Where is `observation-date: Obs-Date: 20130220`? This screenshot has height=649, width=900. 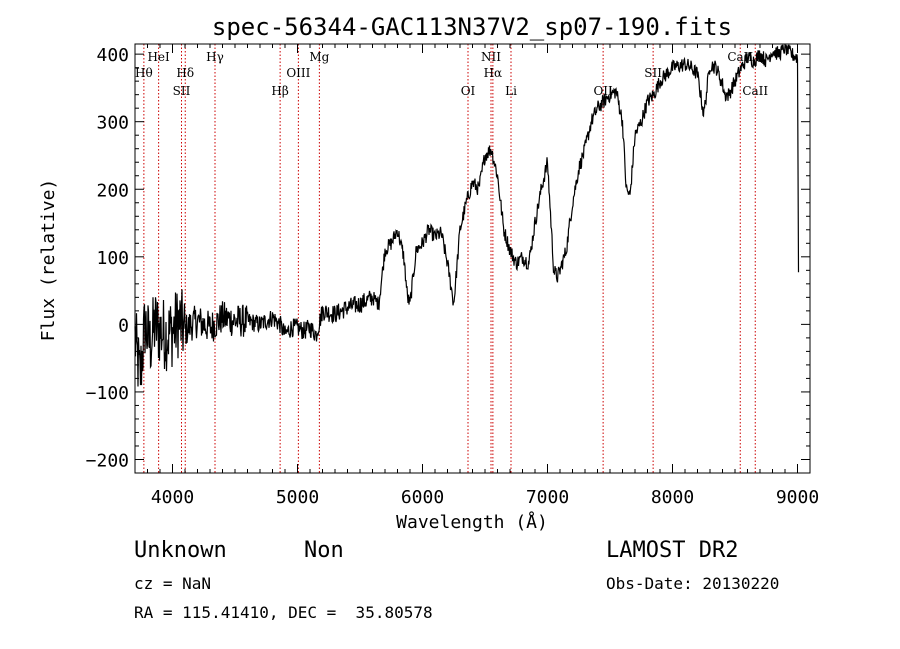
observation-date: Obs-Date: 20130220 is located at coordinates (693, 583).